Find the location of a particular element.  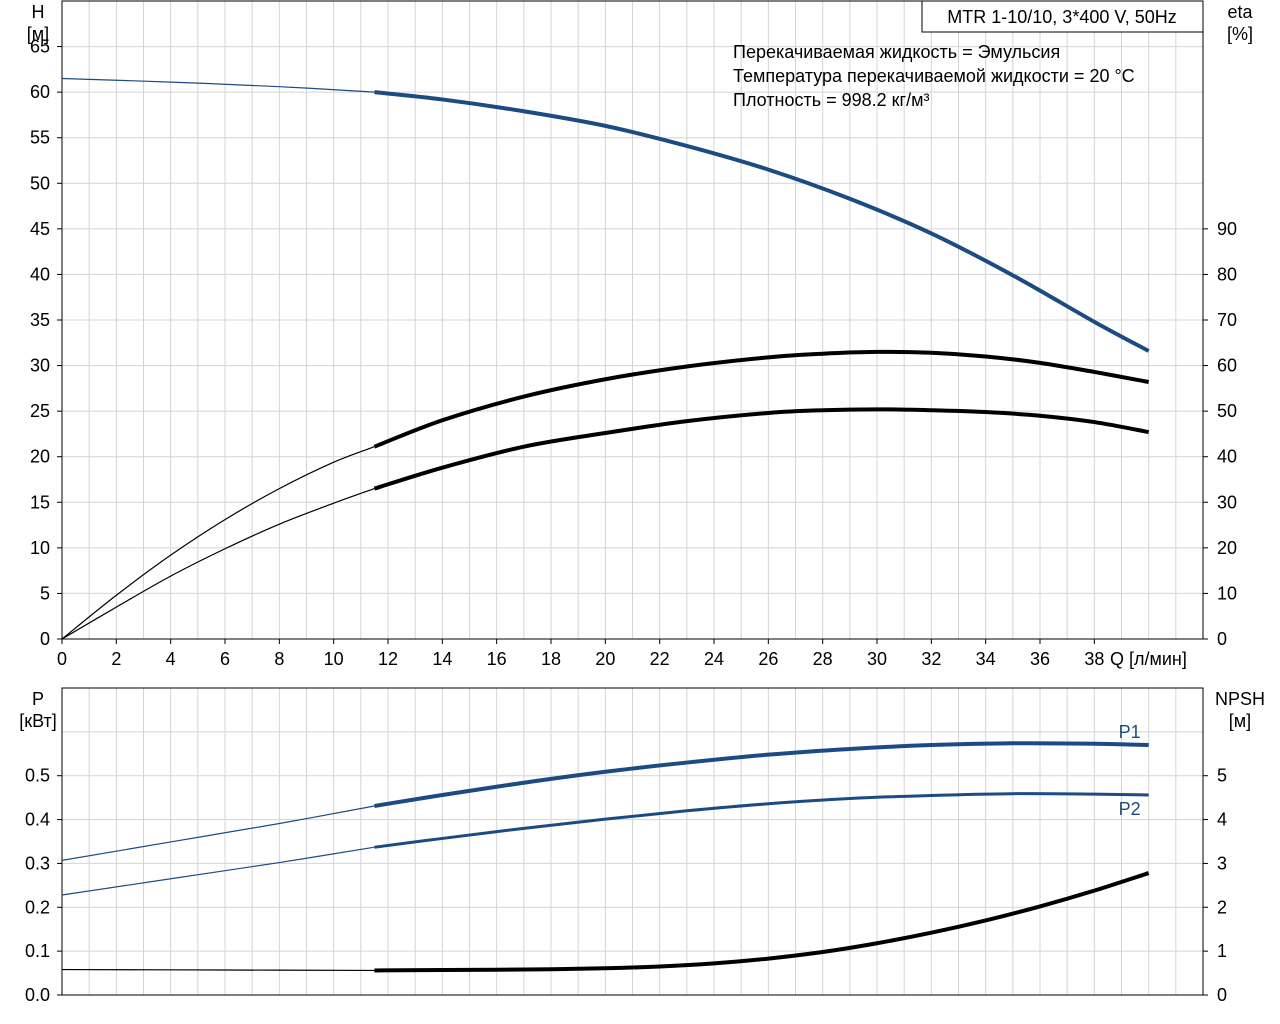

y-tick-label-right: 20 is located at coordinates (1227, 548).